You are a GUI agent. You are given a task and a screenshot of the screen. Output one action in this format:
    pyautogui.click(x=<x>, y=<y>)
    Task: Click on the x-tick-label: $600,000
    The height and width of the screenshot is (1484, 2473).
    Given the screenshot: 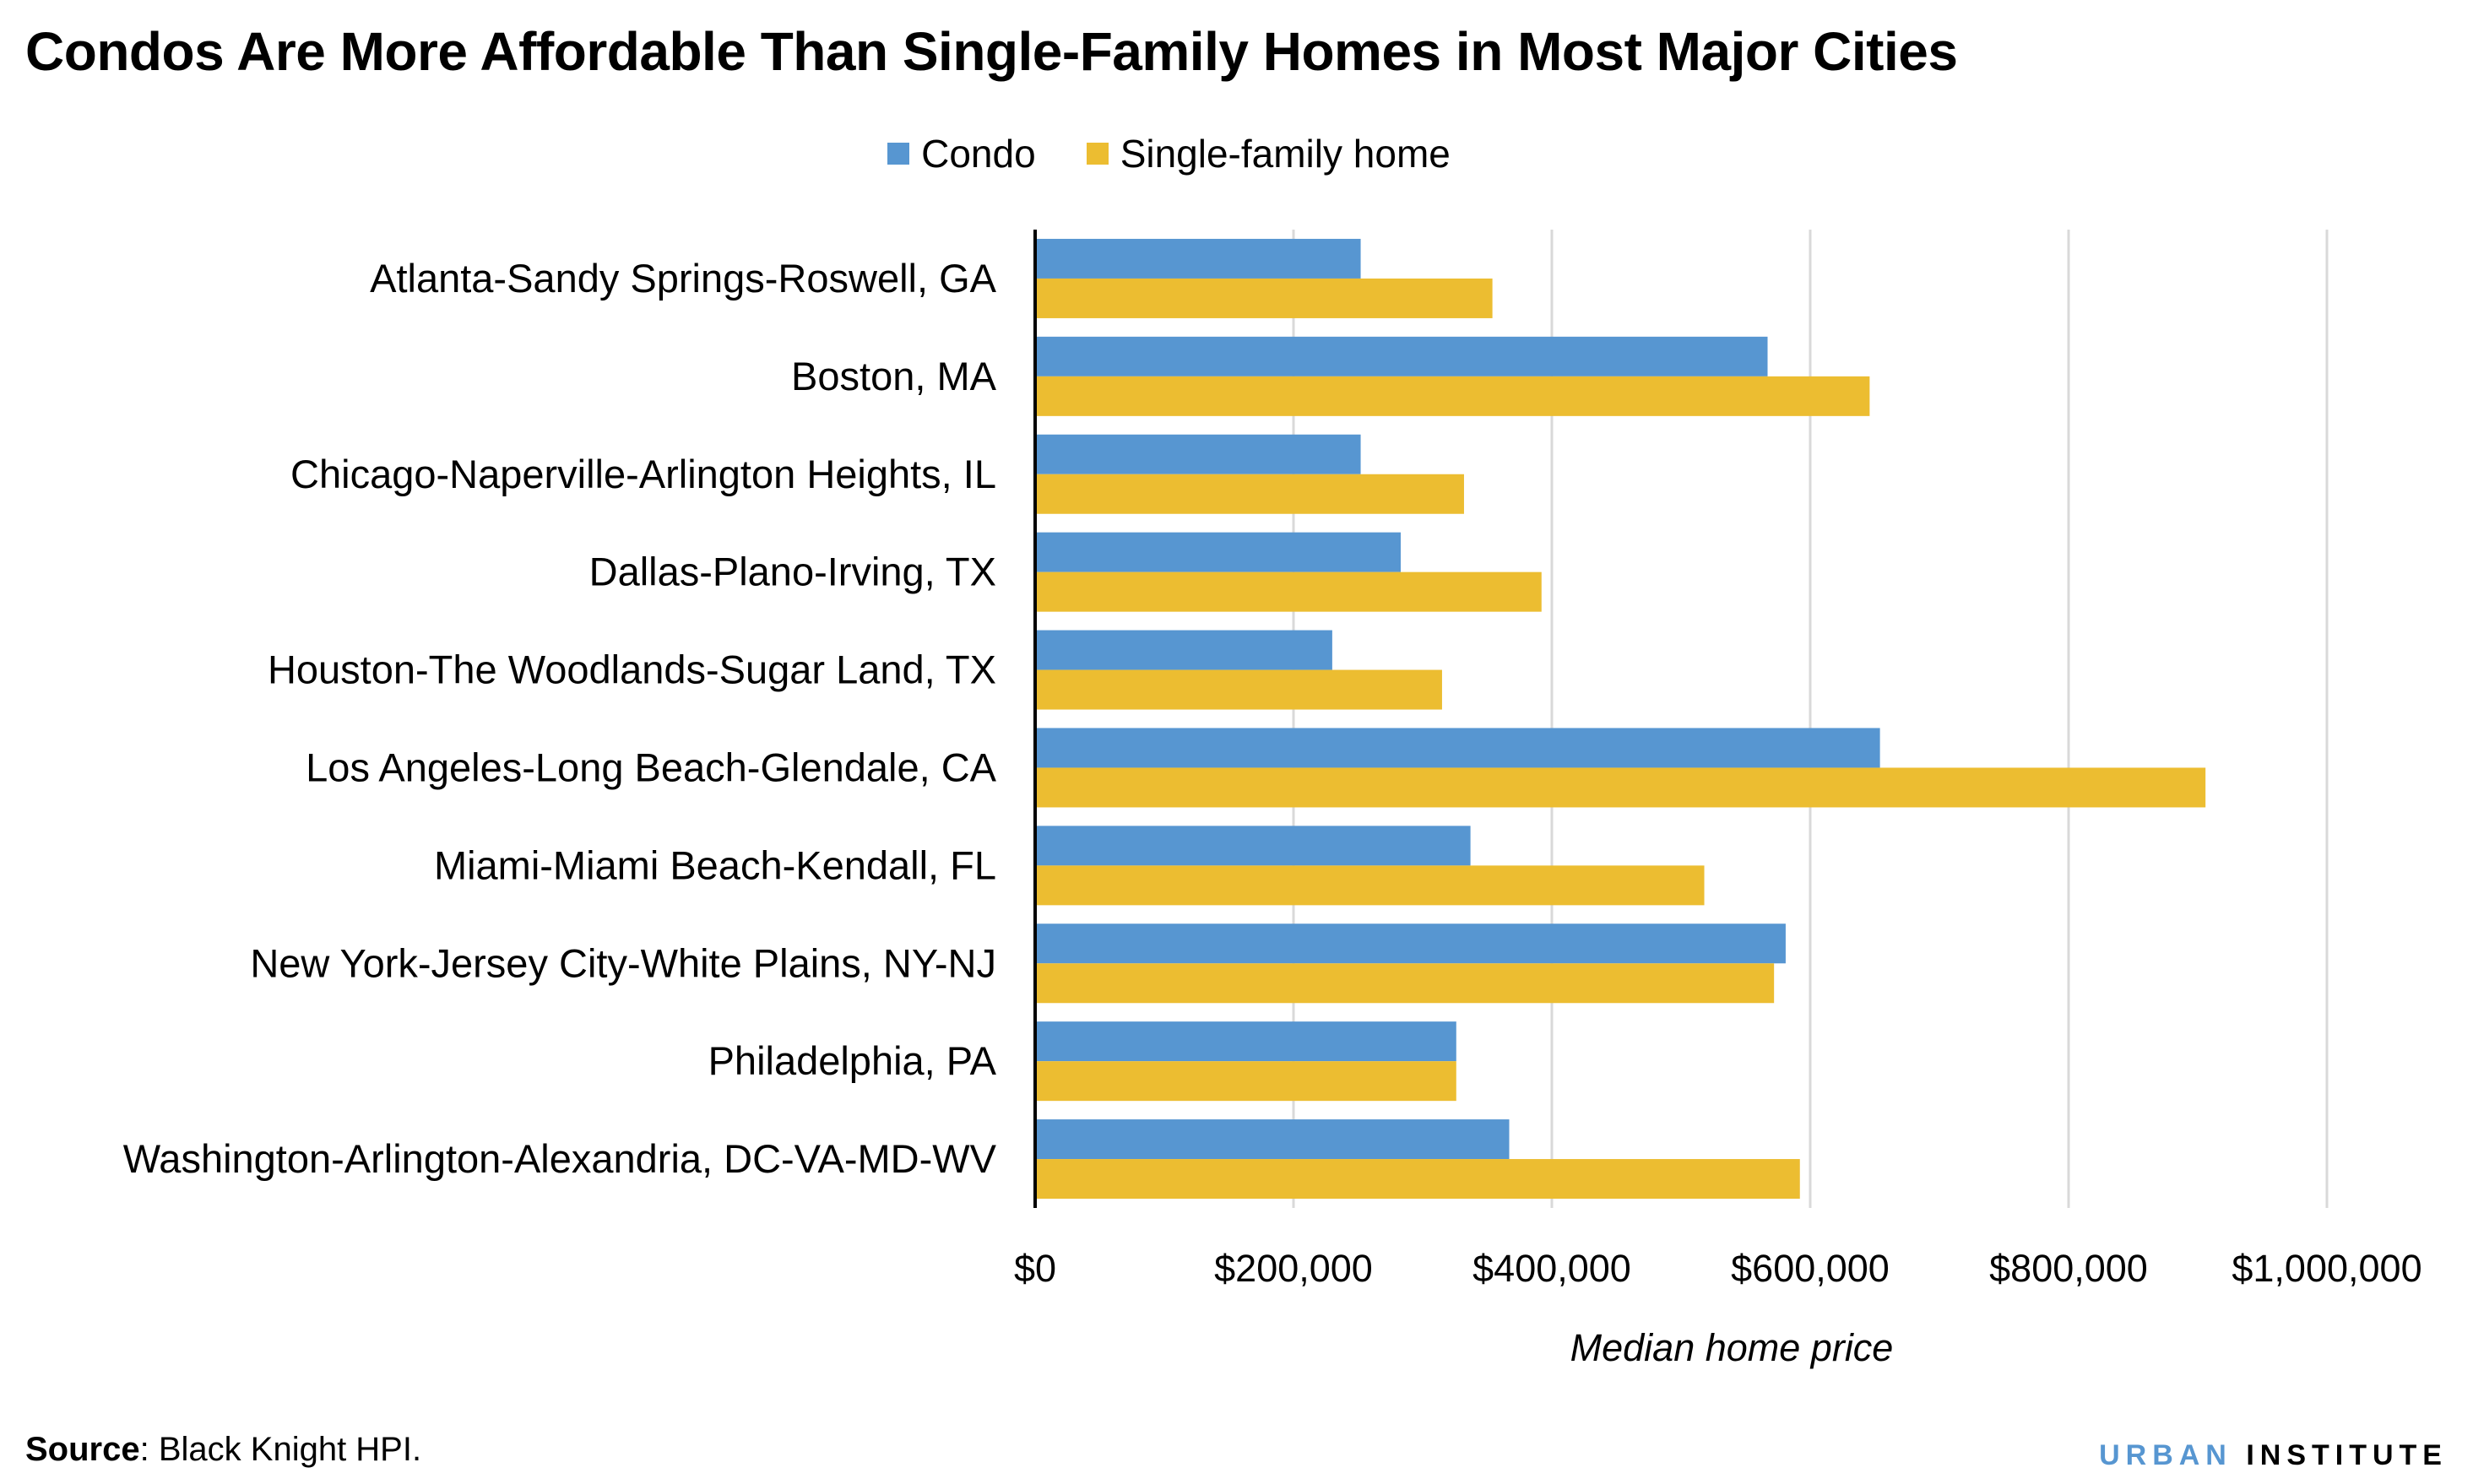 What is the action you would take?
    pyautogui.click(x=1811, y=1268)
    